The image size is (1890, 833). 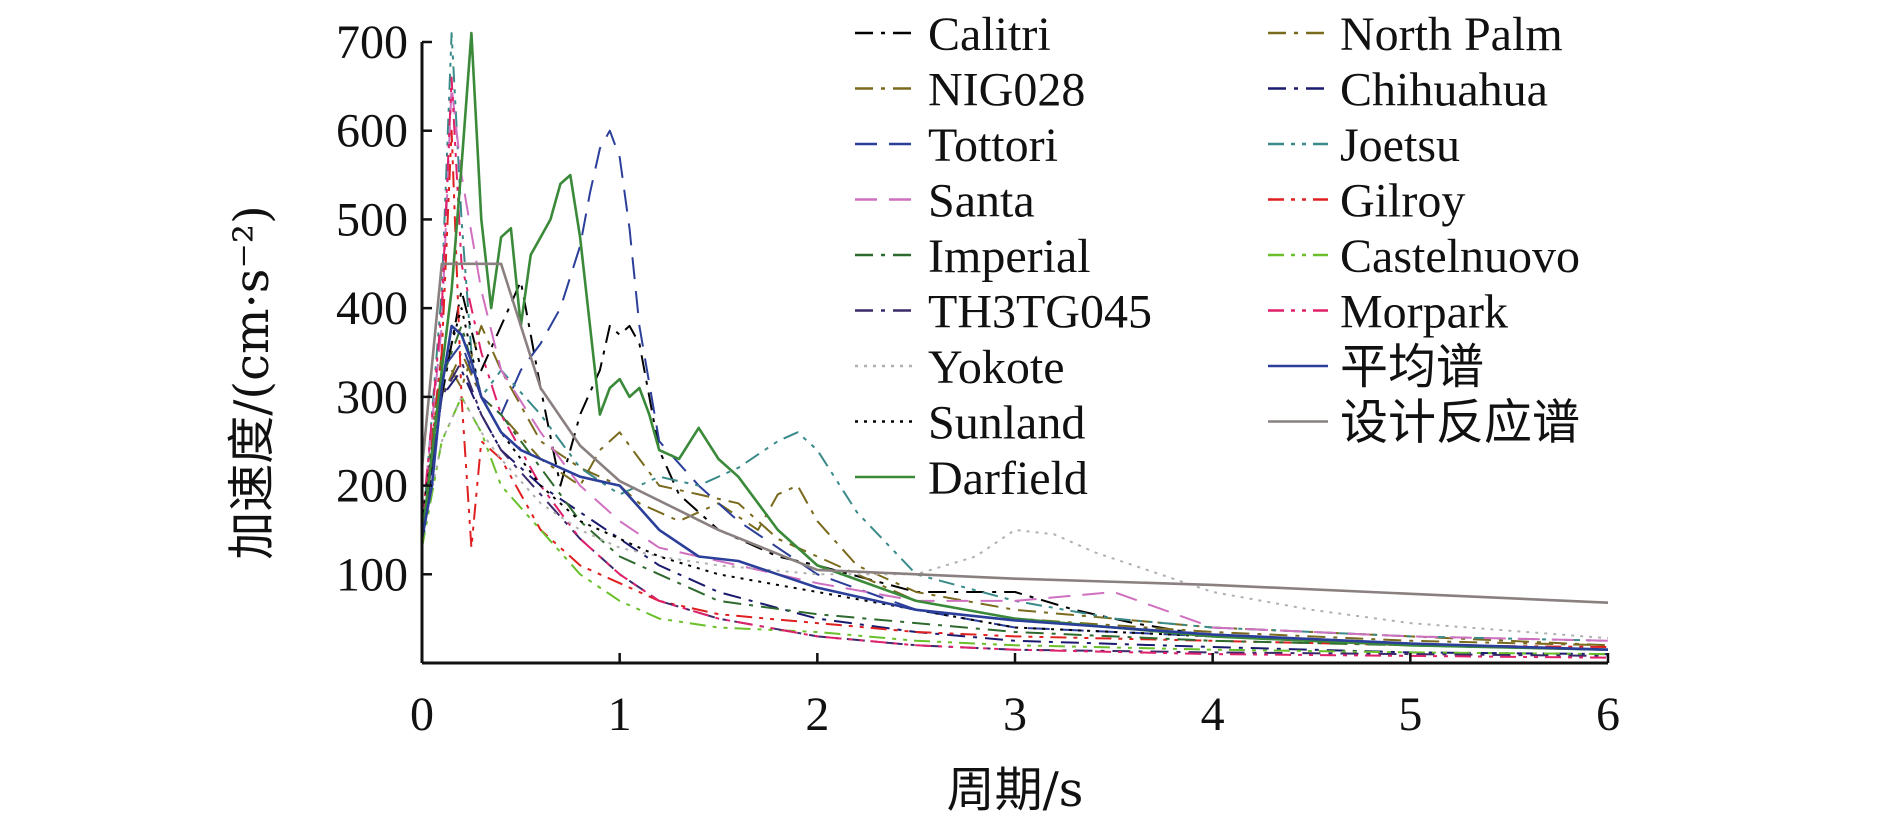 I want to click on legend-label: Imperial, so click(x=1009, y=256).